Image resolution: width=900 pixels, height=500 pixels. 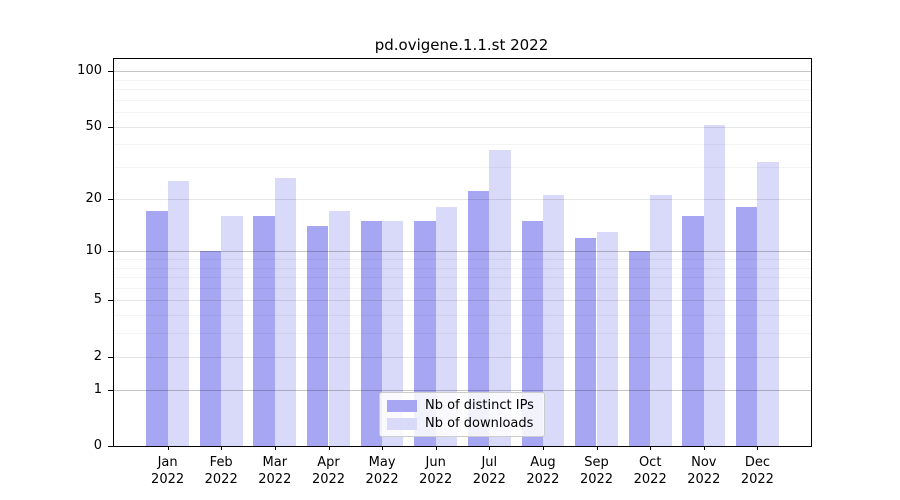 I want to click on legend-label-distinct-ips: Nb of distinct IPs, so click(x=479, y=405).